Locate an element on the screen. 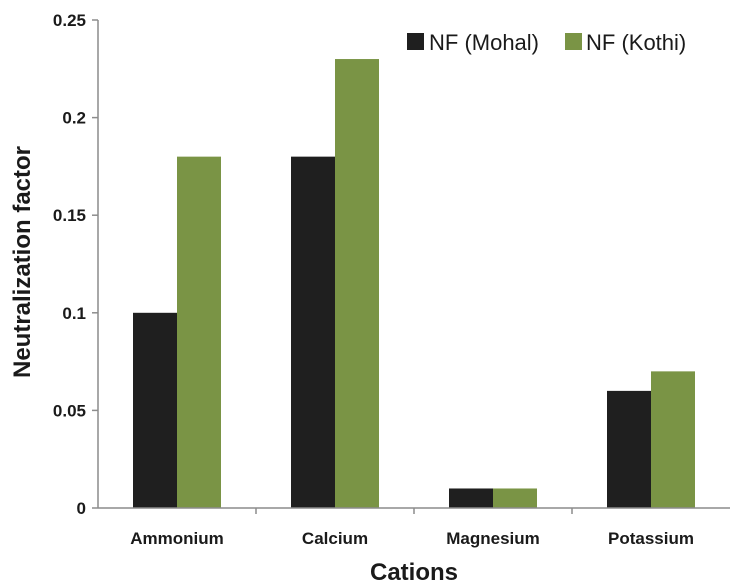 This screenshot has width=754, height=588. legend-label-mohal: NF (Mohal) is located at coordinates (484, 42).